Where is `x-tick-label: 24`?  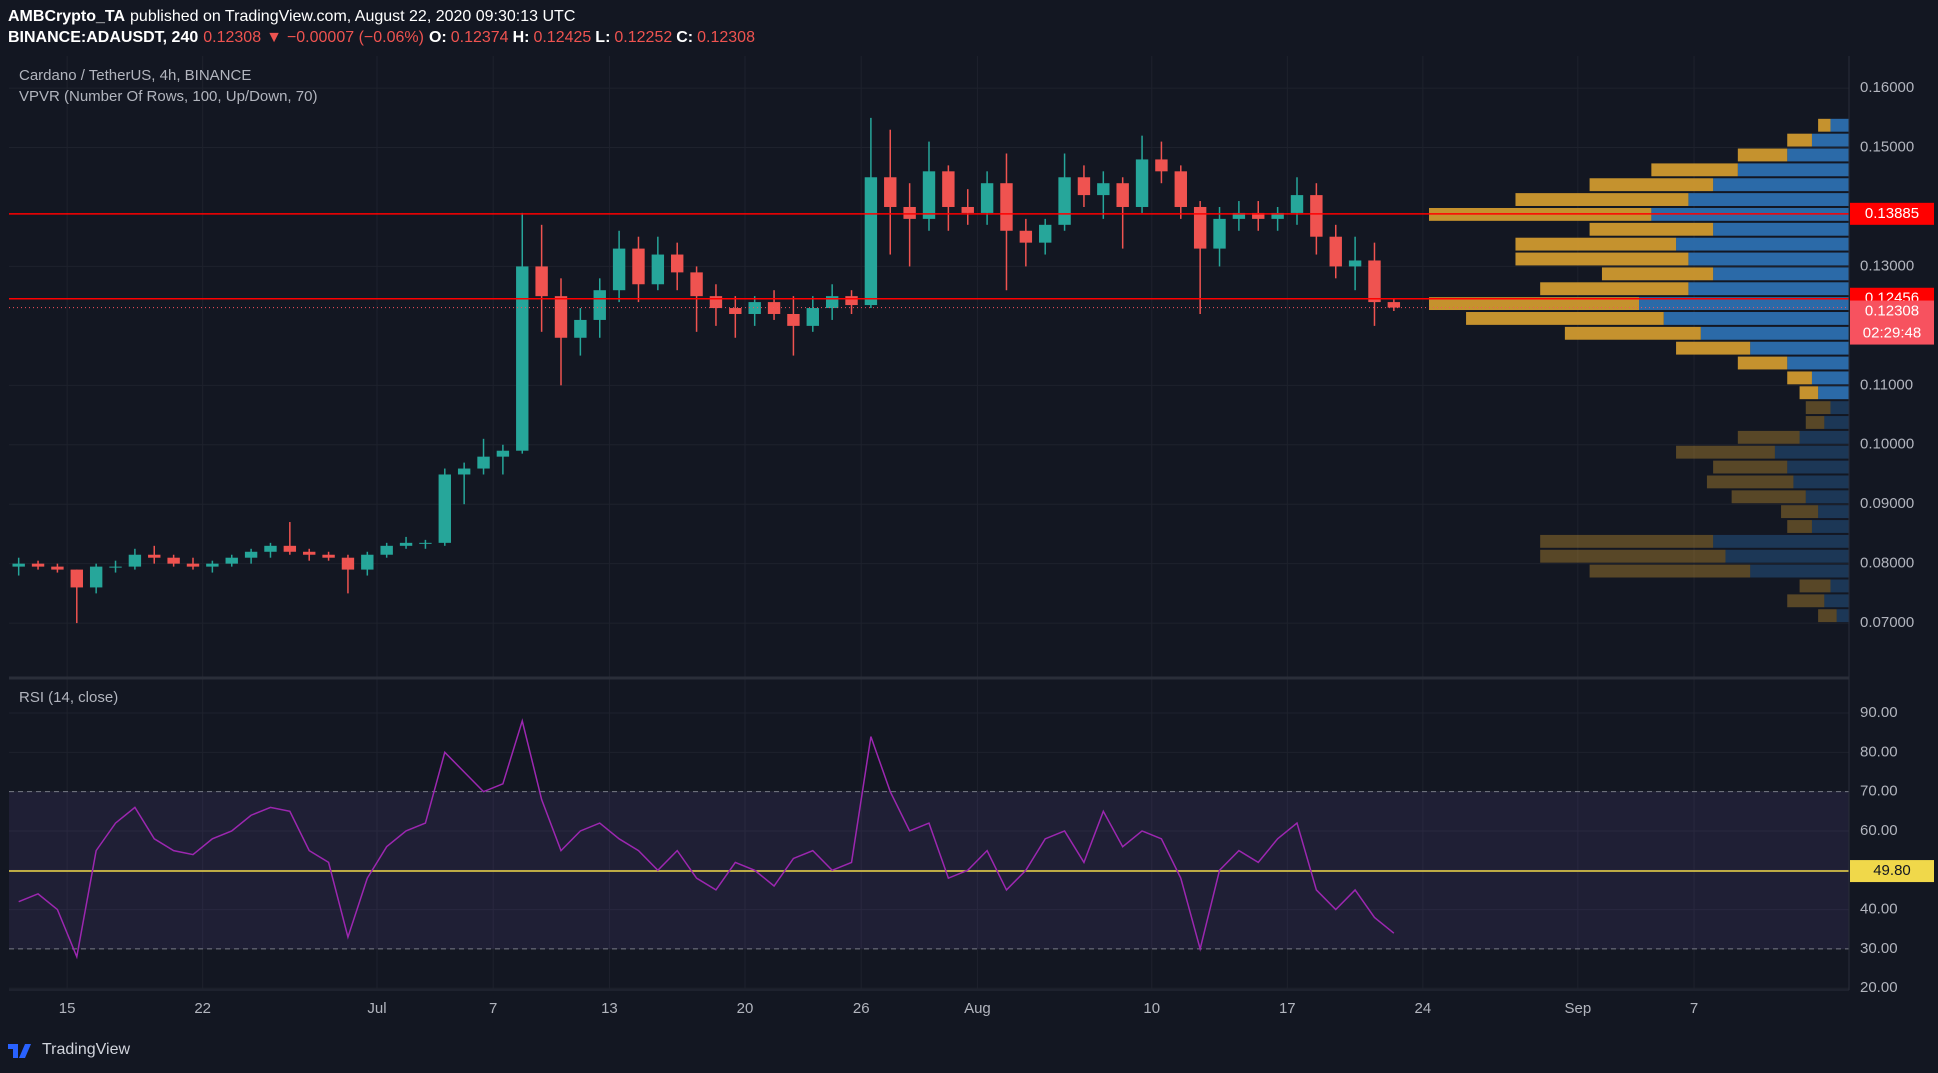 x-tick-label: 24 is located at coordinates (1423, 1008).